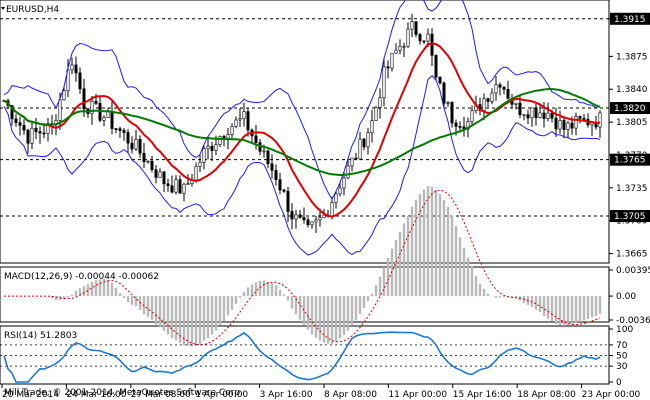 The width and height of the screenshot is (650, 400). I want to click on time-tick-label: 1 Apr 00:00, so click(221, 395).